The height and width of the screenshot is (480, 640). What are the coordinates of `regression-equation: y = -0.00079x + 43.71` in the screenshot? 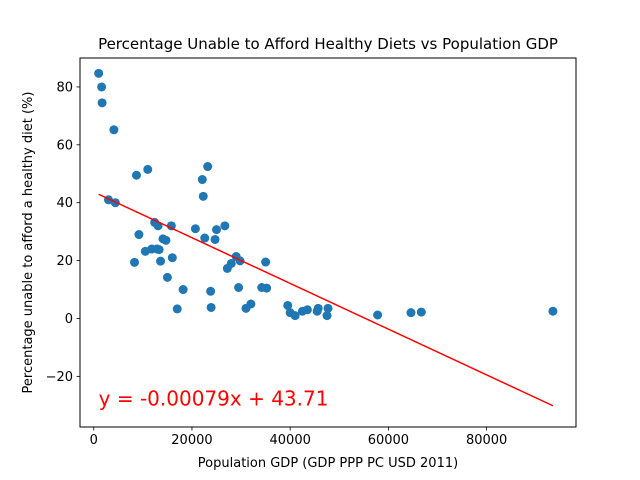 It's located at (214, 398).